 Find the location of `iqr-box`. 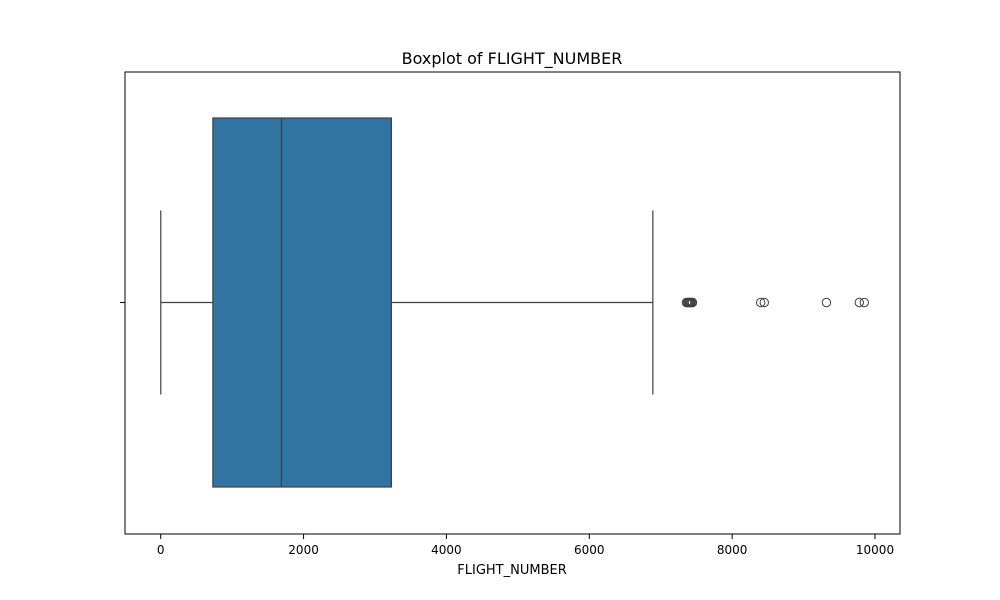

iqr-box is located at coordinates (302, 302).